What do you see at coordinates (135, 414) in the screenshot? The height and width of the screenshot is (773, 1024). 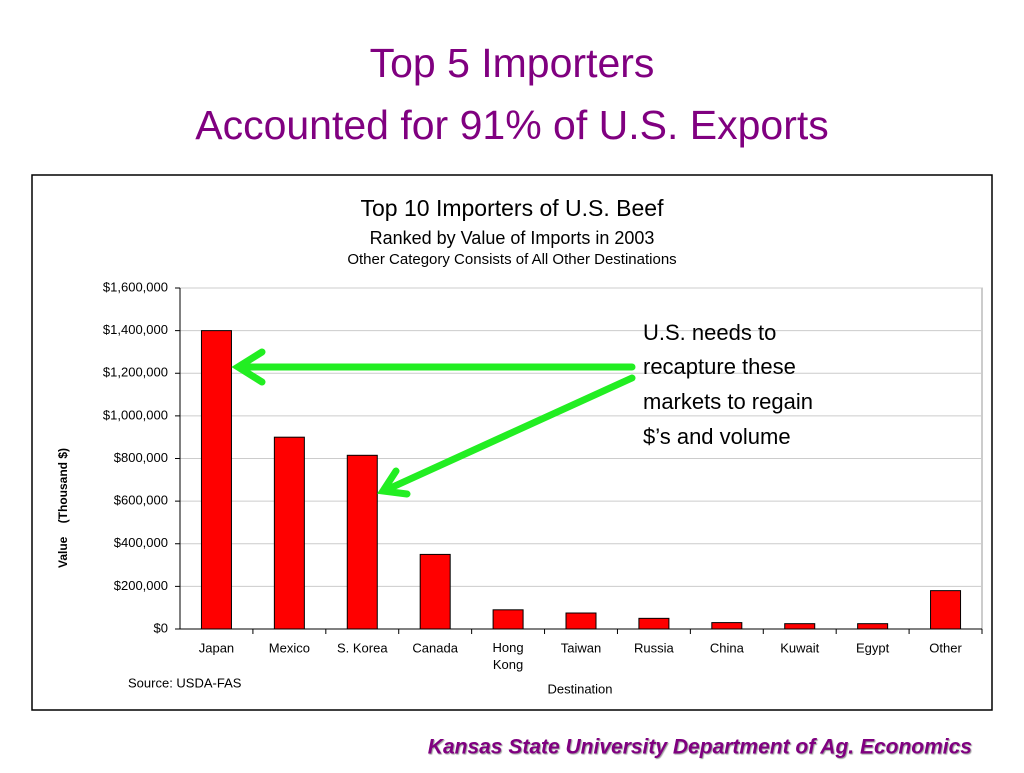 I see `y-tick-label: $1,000,000` at bounding box center [135, 414].